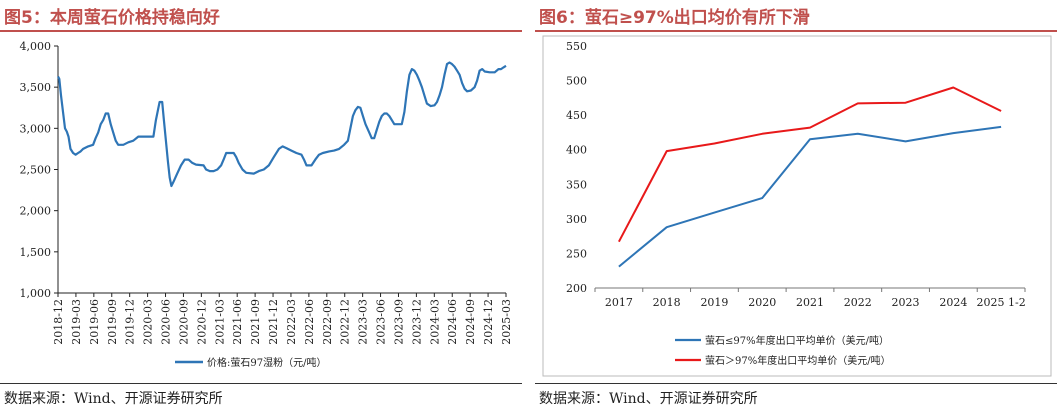 This screenshot has width=1057, height=410. I want to click on left-x-tick-label: 2024-06, so click(452, 322).